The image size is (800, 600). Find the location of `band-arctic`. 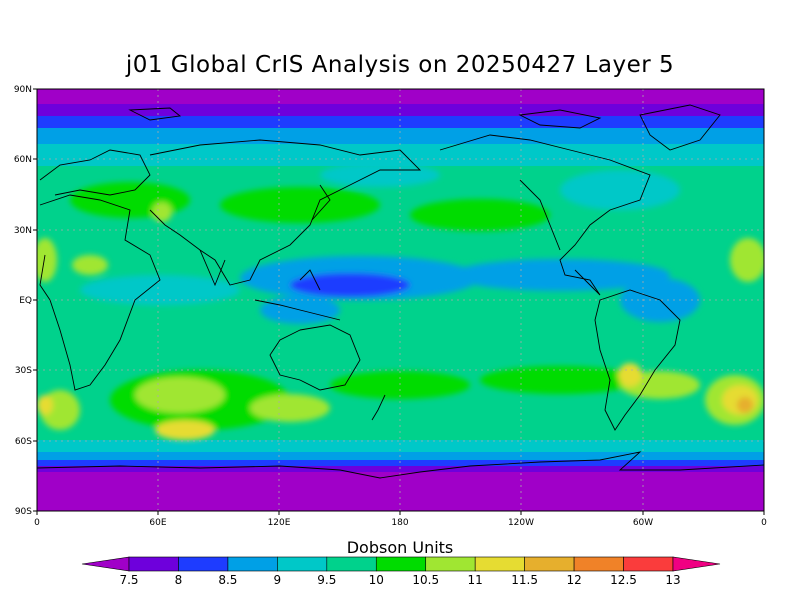

band-arctic is located at coordinates (400, 97).